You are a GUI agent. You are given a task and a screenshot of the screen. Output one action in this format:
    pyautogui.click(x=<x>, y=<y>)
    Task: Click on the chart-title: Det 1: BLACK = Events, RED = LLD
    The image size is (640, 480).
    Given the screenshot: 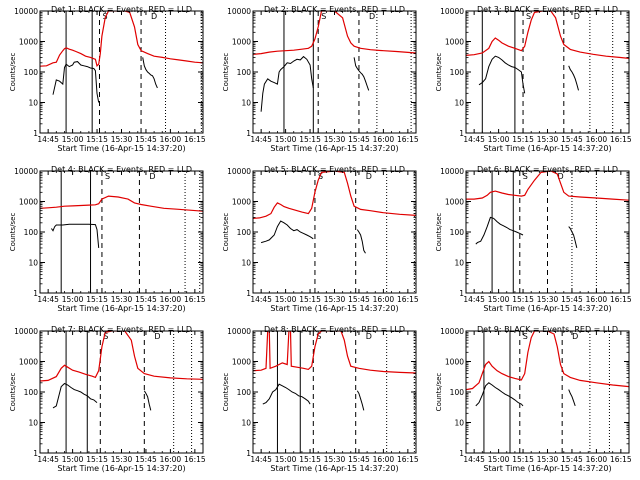 What is the action you would take?
    pyautogui.click(x=121, y=9)
    